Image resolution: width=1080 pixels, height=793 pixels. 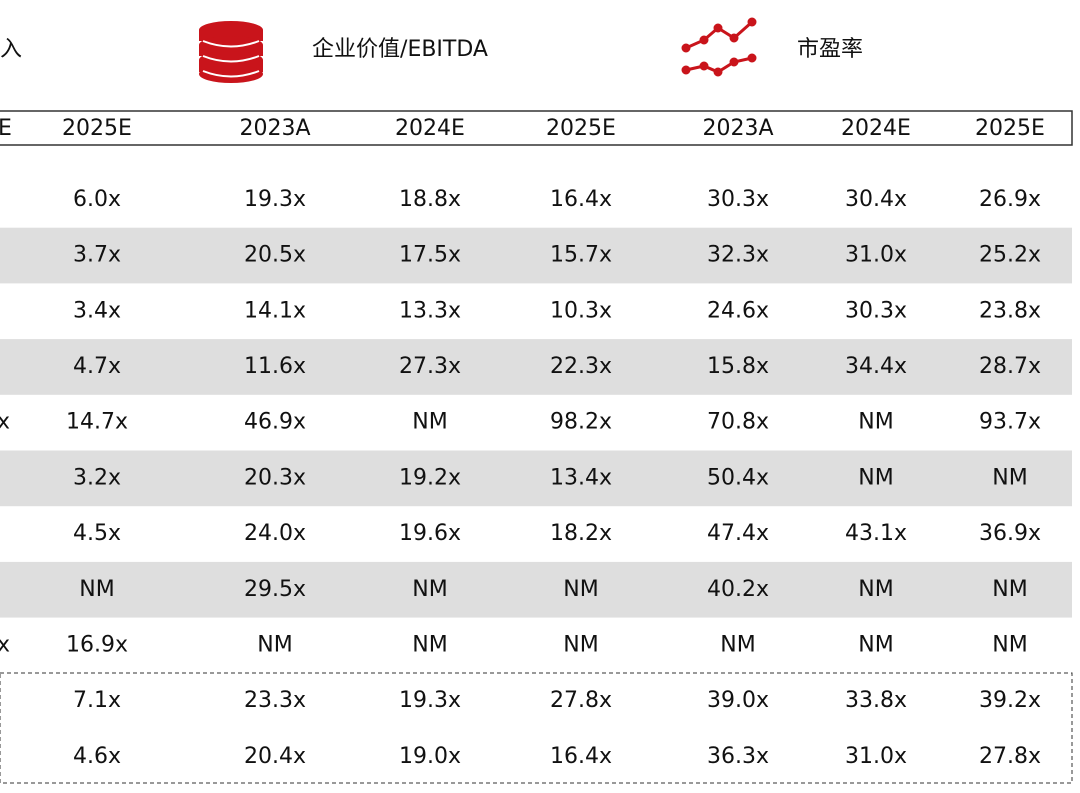 What do you see at coordinates (97, 422) in the screenshot?
I see `cell: 14.7x` at bounding box center [97, 422].